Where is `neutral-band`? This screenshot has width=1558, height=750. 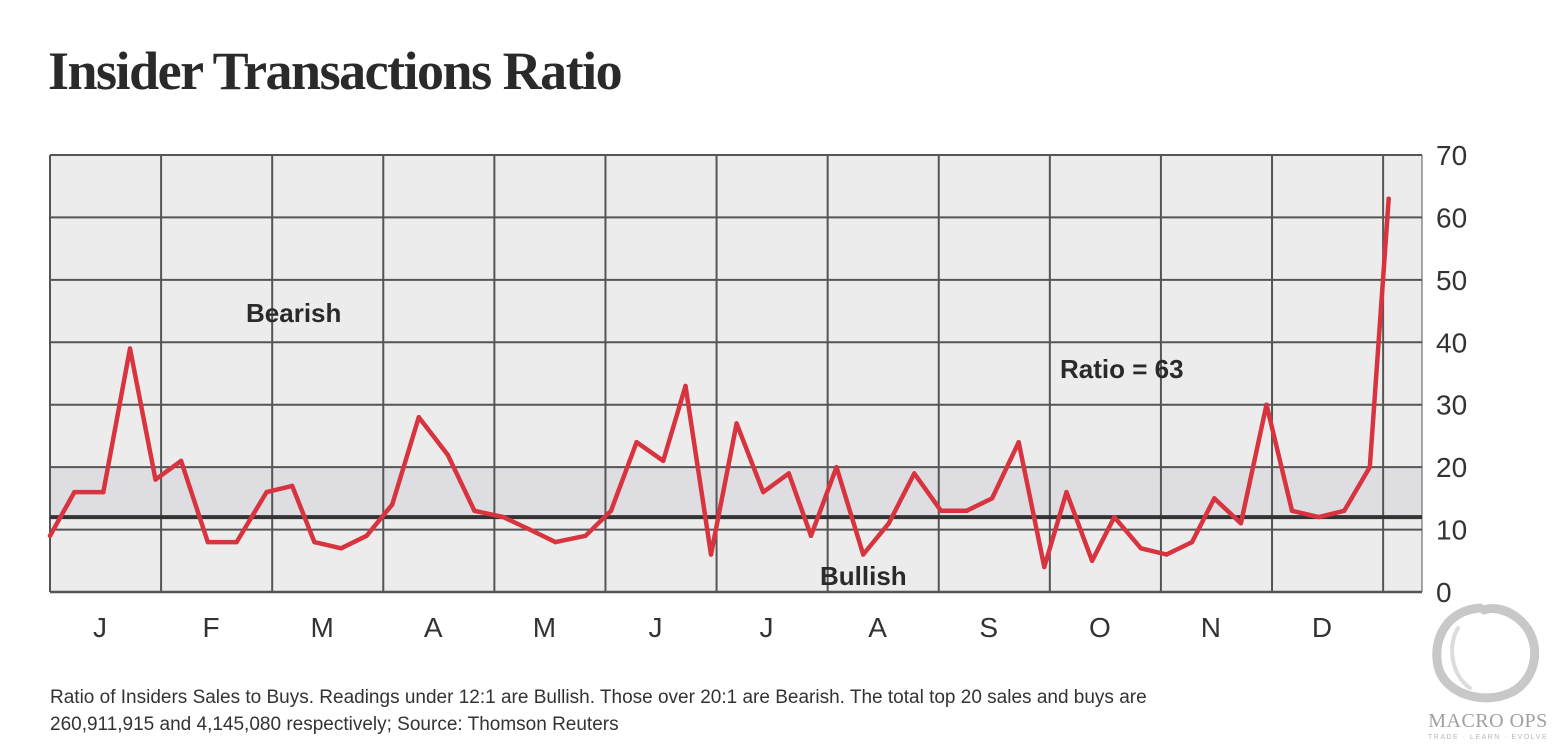 neutral-band is located at coordinates (736, 492).